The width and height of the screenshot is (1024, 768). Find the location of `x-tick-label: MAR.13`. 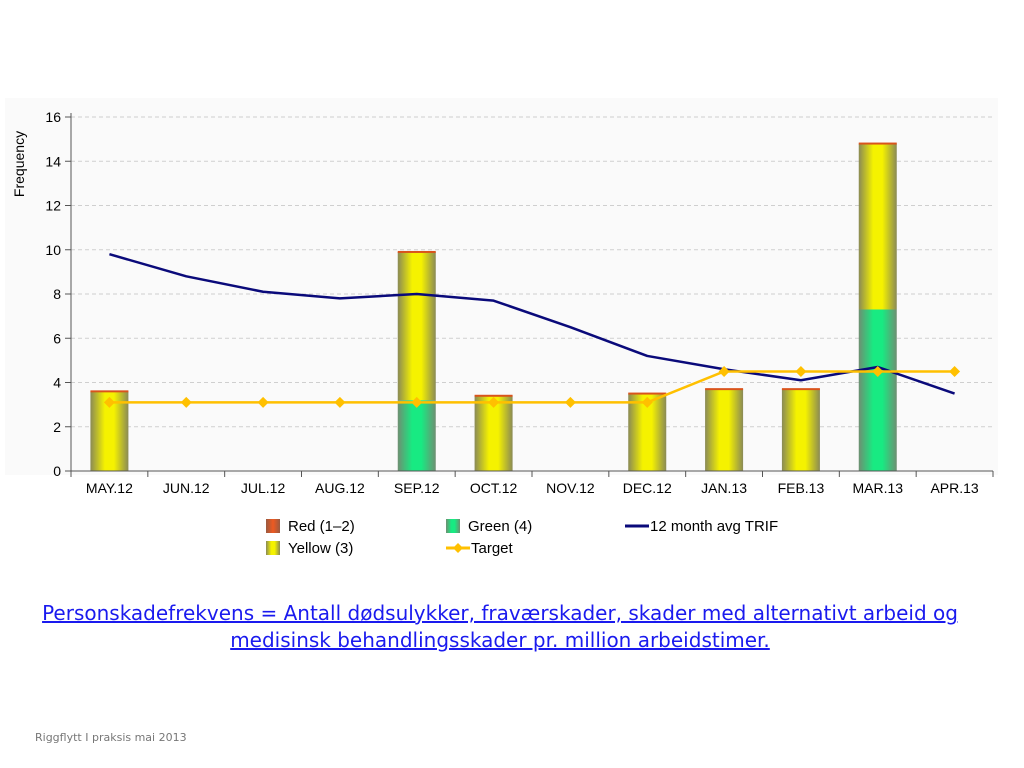

x-tick-label: MAR.13 is located at coordinates (877, 488).